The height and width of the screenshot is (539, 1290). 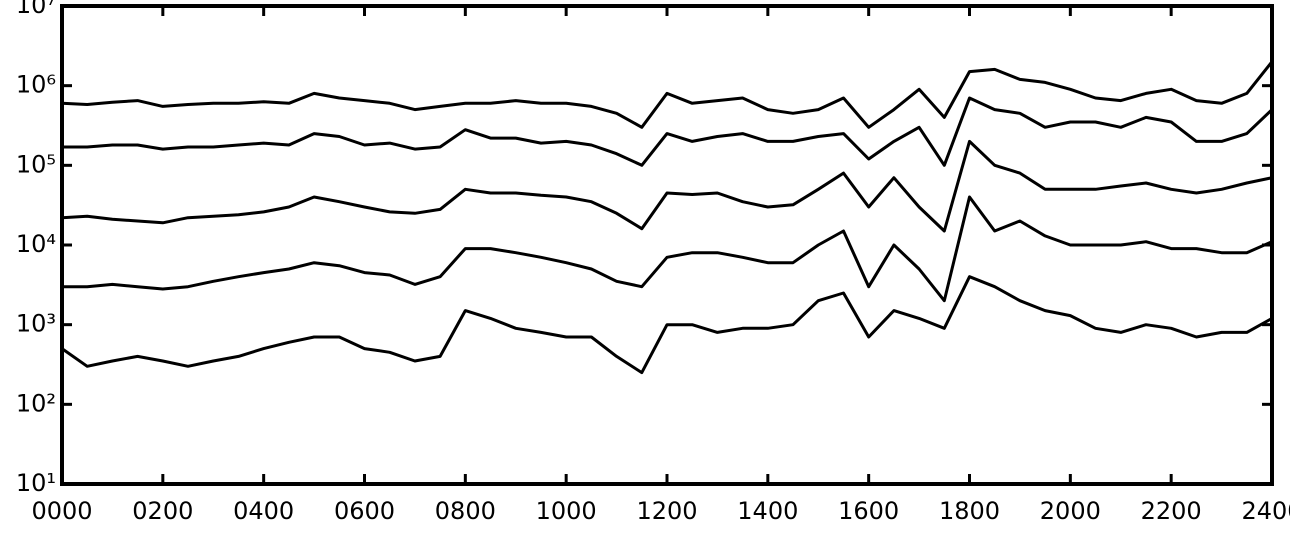 I want to click on x-tick-label: 0800, so click(x=465, y=511).